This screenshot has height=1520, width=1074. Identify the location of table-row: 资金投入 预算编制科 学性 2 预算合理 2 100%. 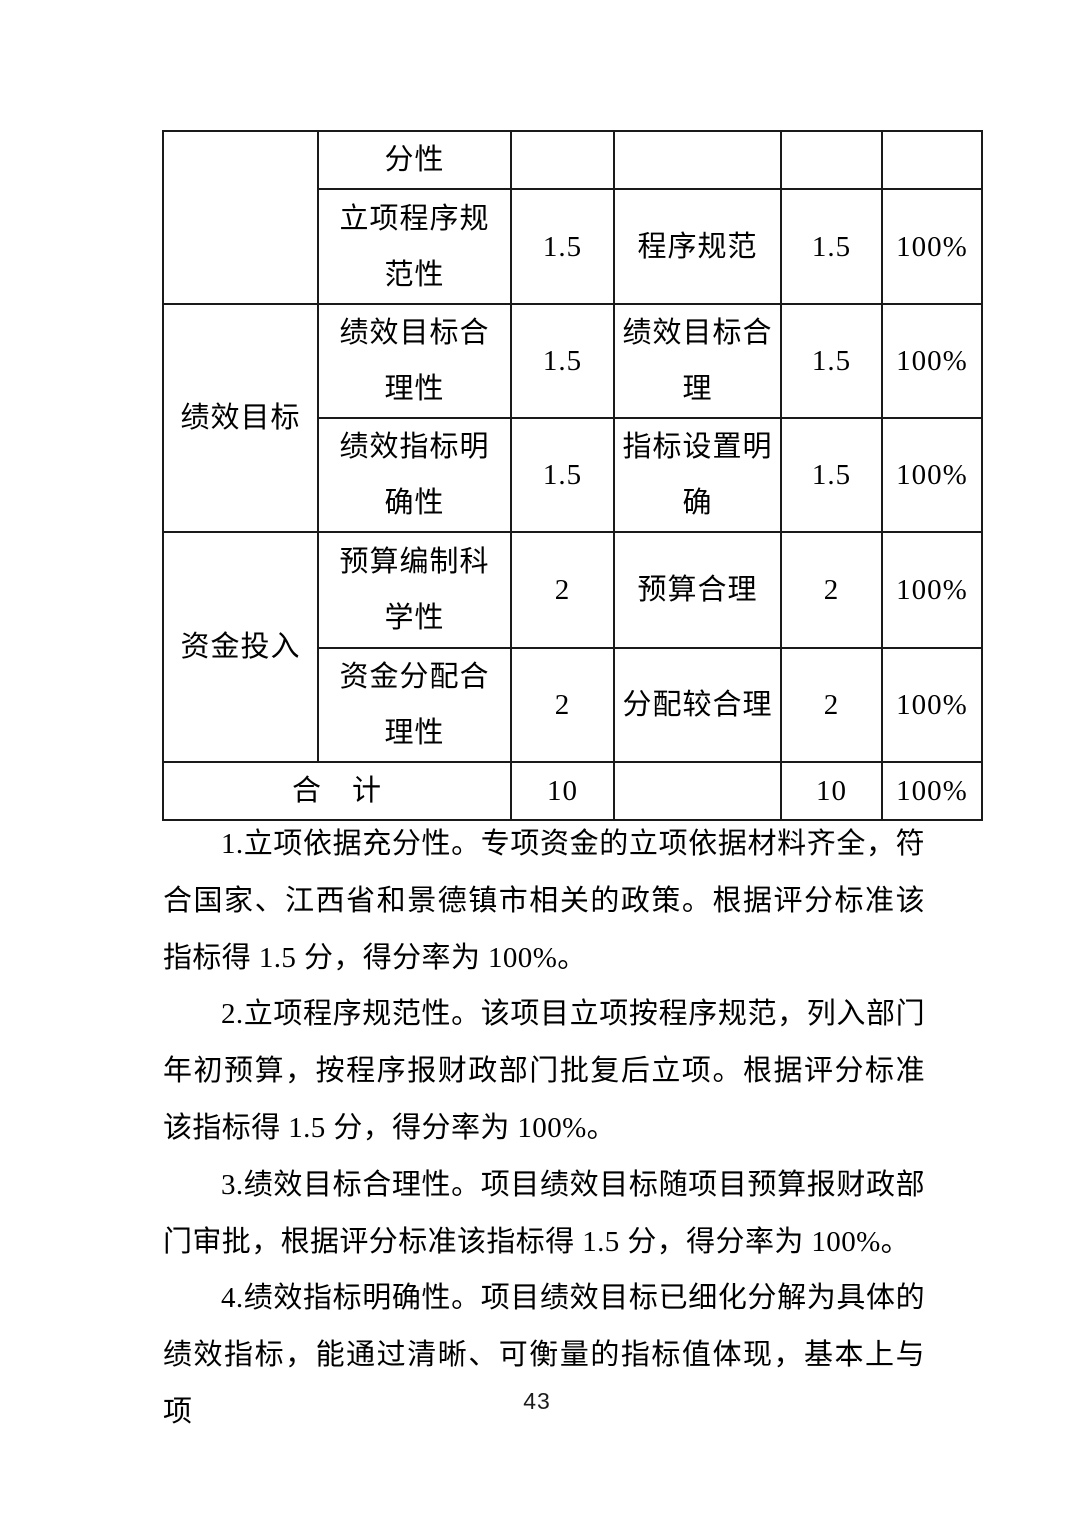
(572, 647).